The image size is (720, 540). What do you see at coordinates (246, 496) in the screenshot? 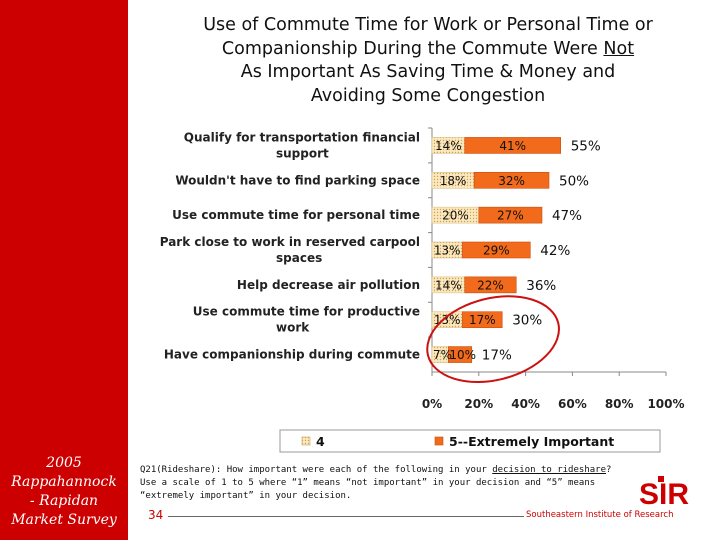
I see `question-line-3: “extremely important” in your decision.` at bounding box center [246, 496].